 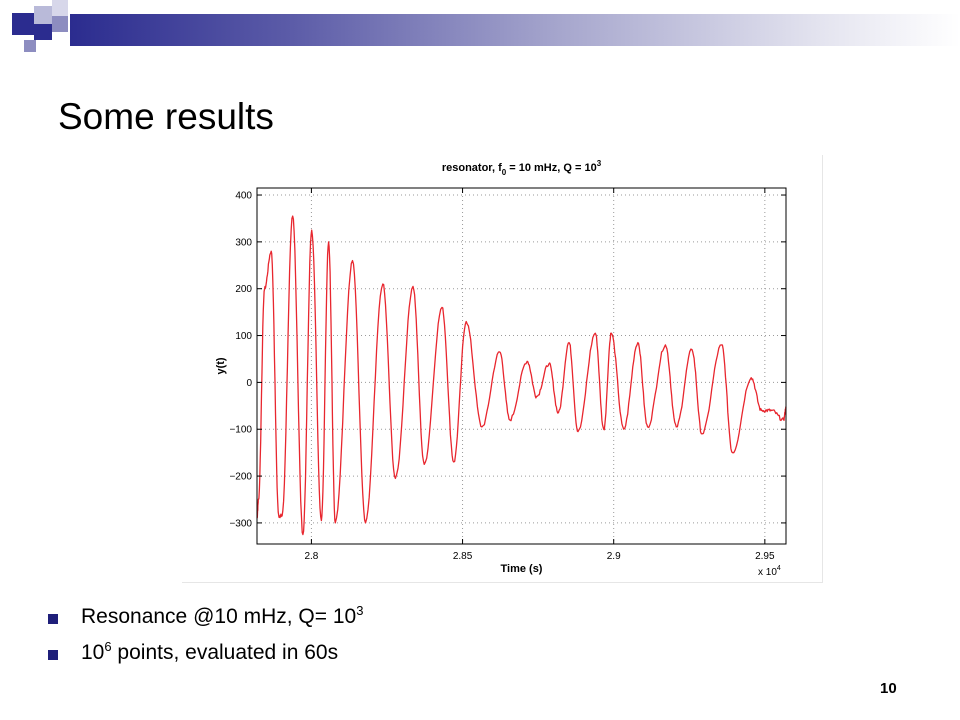 I want to click on page-number: 10, so click(x=888, y=688).